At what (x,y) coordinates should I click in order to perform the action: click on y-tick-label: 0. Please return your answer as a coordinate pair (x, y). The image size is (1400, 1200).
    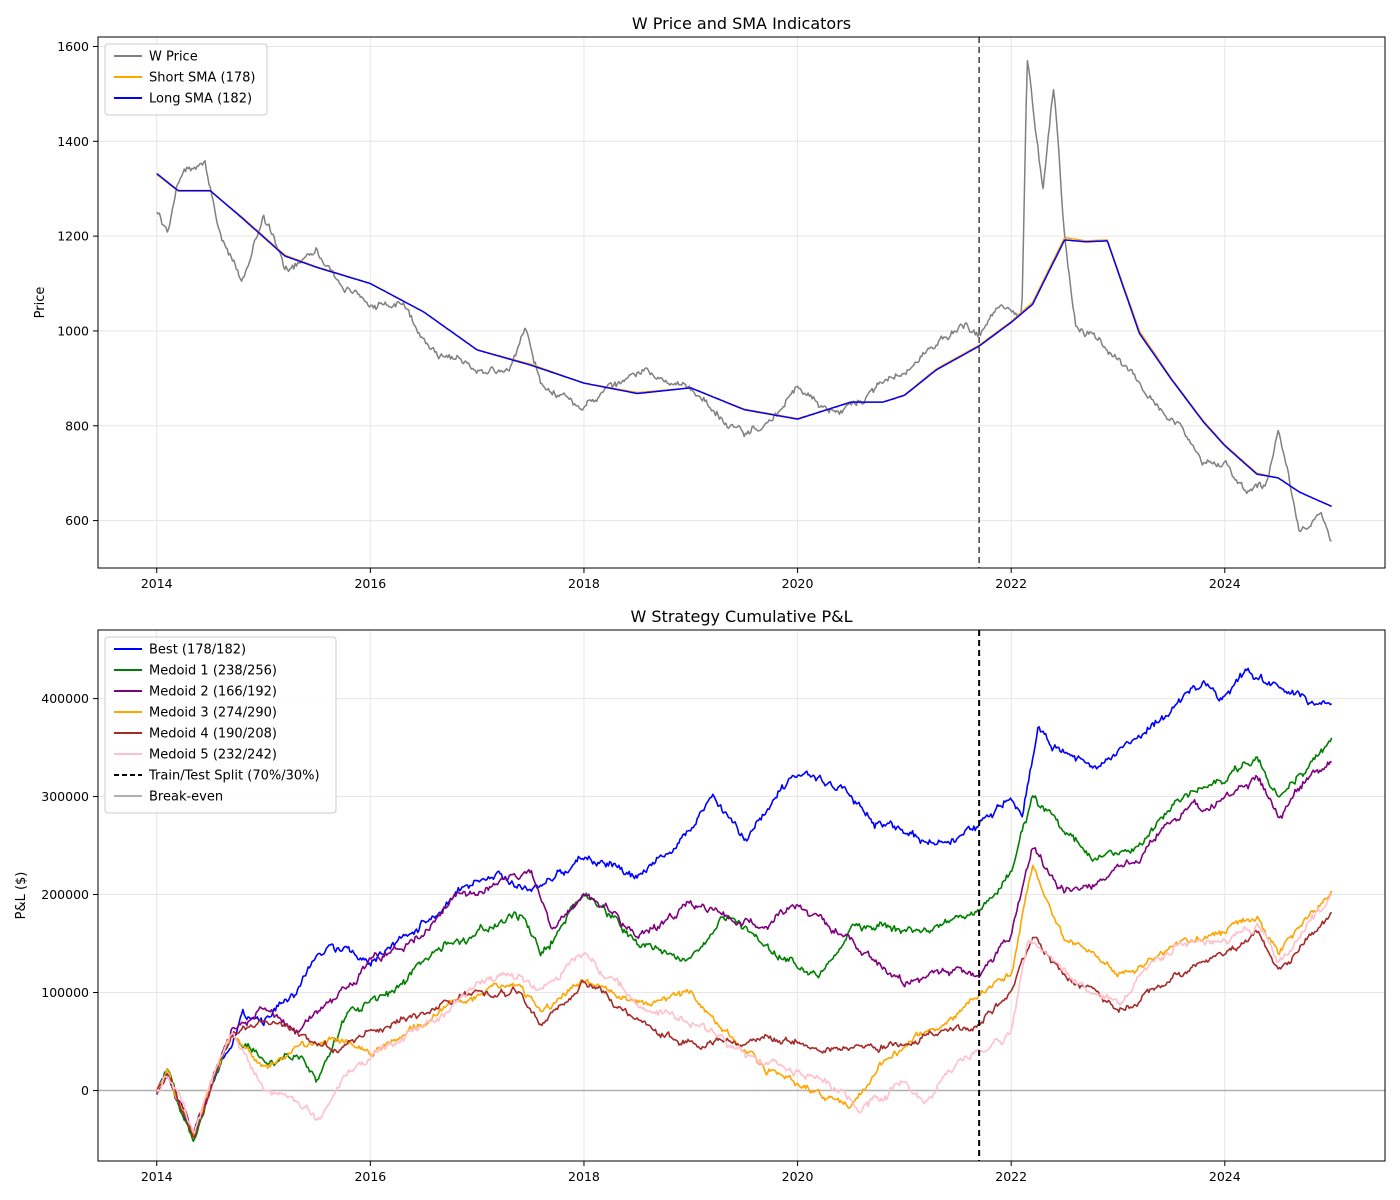
    Looking at the image, I should click on (85, 1090).